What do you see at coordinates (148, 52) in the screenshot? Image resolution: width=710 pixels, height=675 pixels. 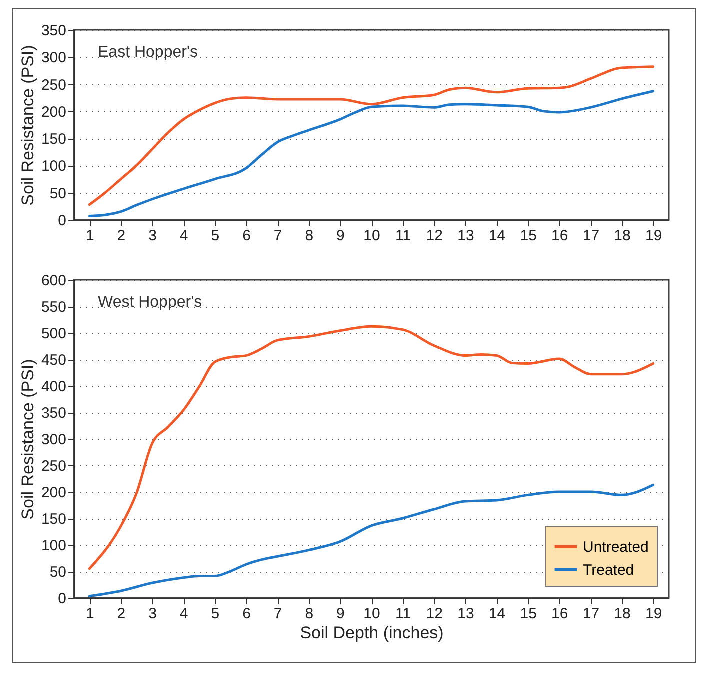 I see `annotation: East Hopper's` at bounding box center [148, 52].